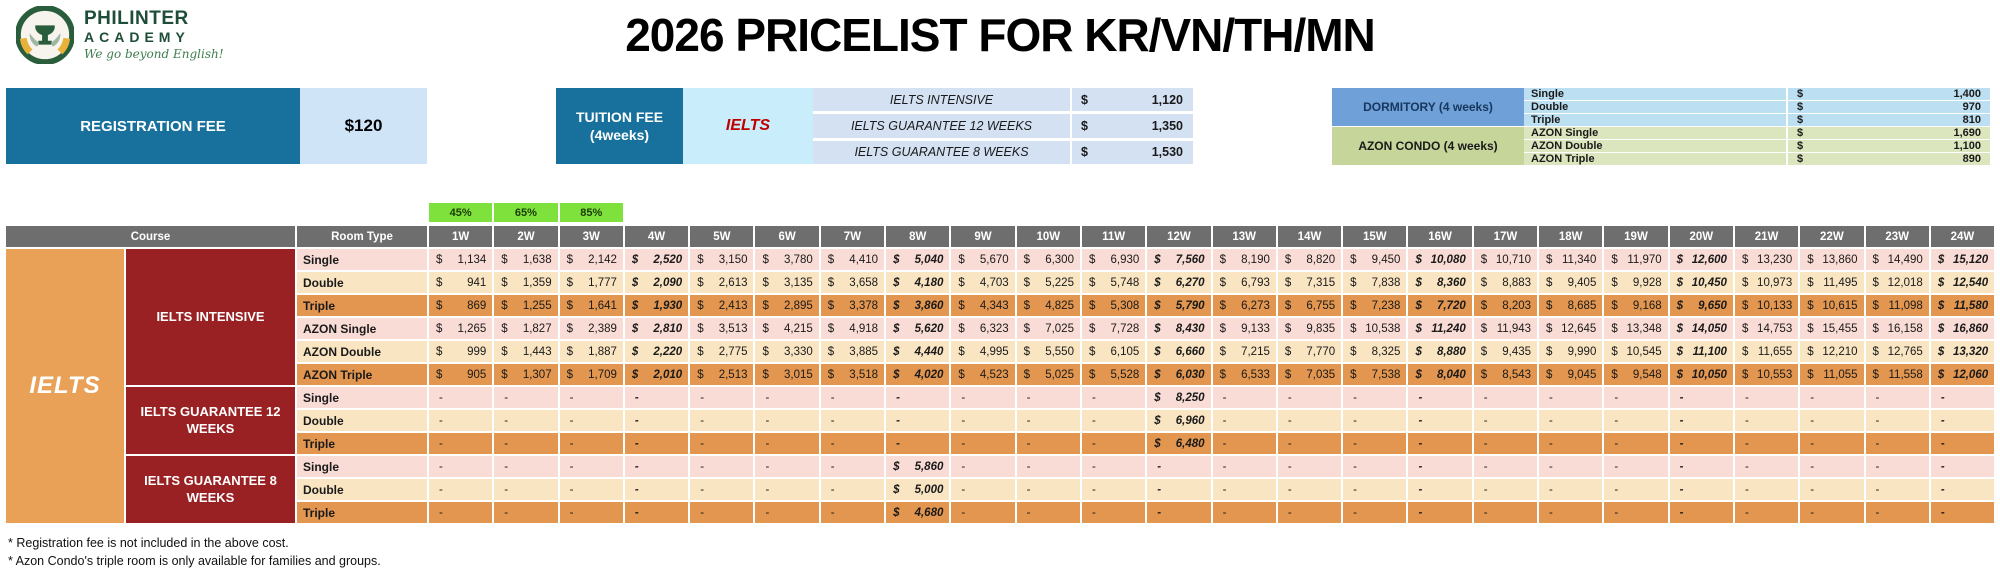 The height and width of the screenshot is (573, 2000). Describe the element at coordinates (983, 351) in the screenshot. I see `price-cell: $4,995` at that location.